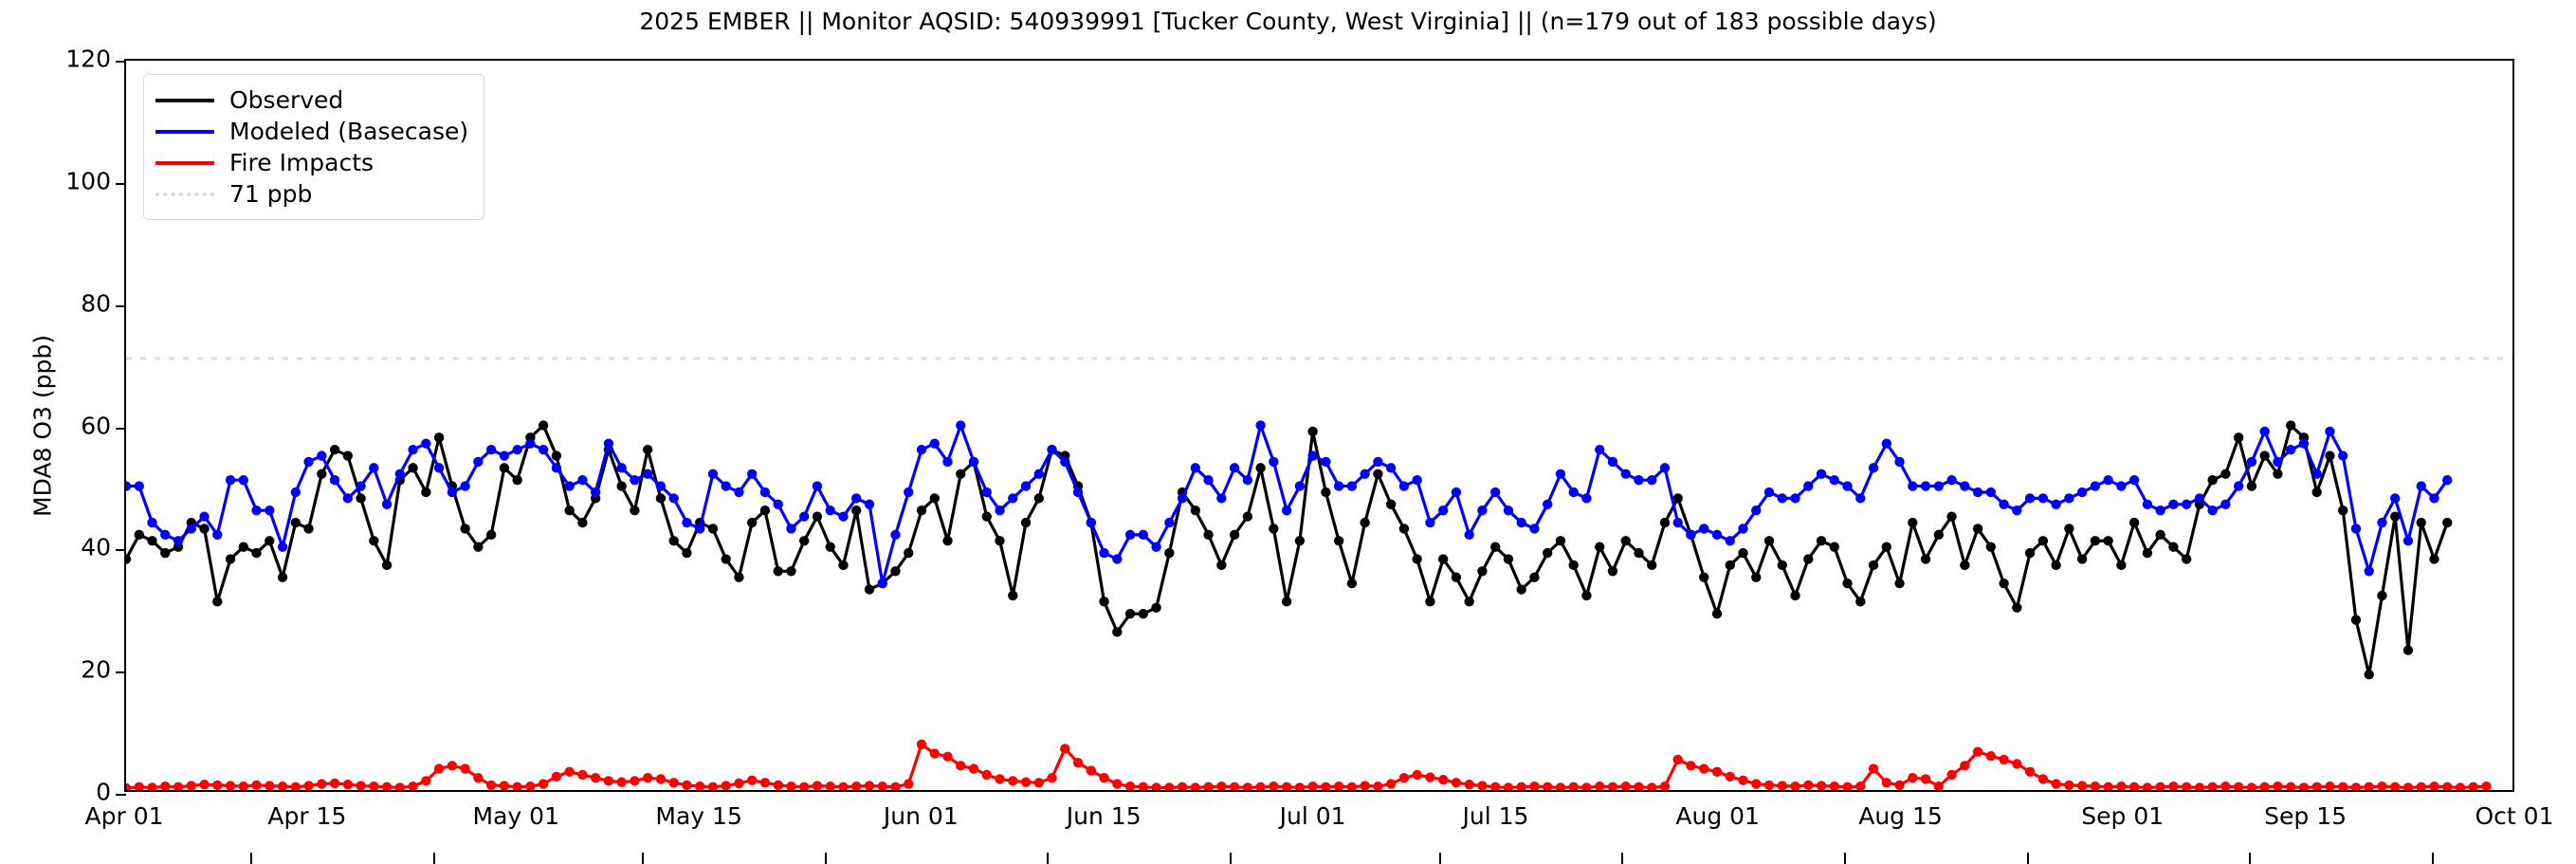 Image resolution: width=2576 pixels, height=864 pixels. Describe the element at coordinates (698, 816) in the screenshot. I see `x-tick-label: May 15` at that location.